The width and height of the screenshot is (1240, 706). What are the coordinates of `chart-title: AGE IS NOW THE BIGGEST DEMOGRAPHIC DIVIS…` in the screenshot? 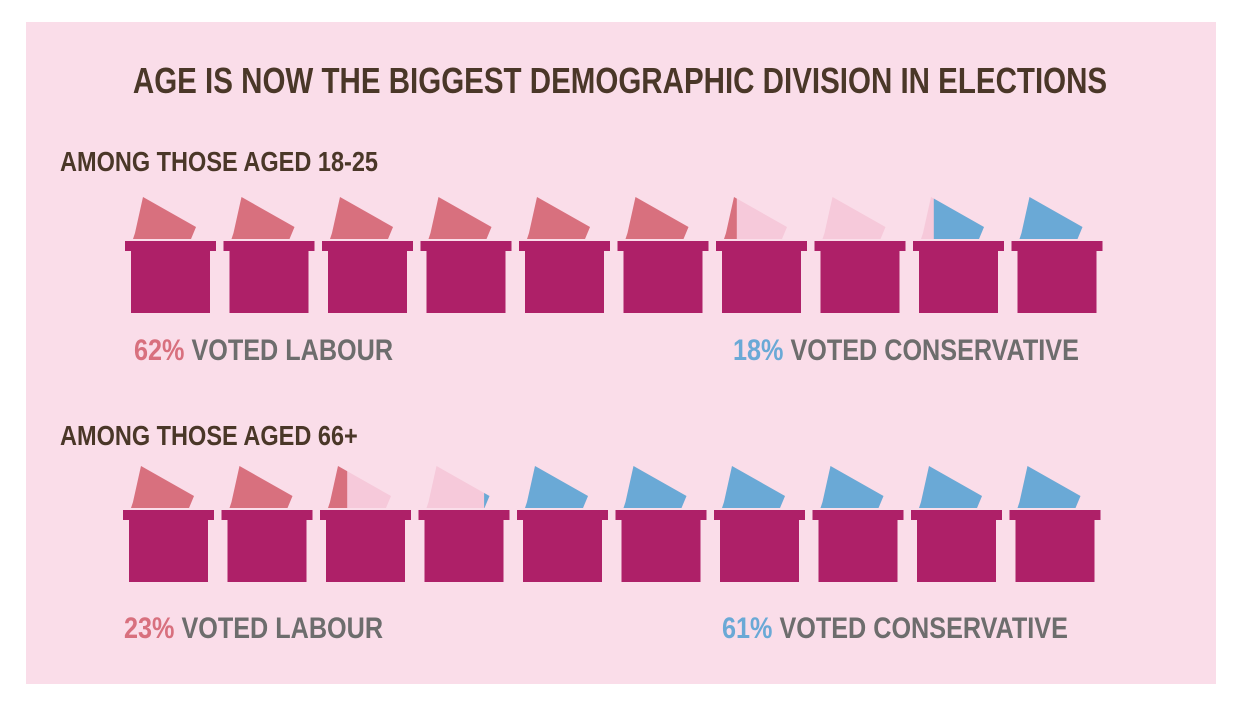 It's located at (620, 80).